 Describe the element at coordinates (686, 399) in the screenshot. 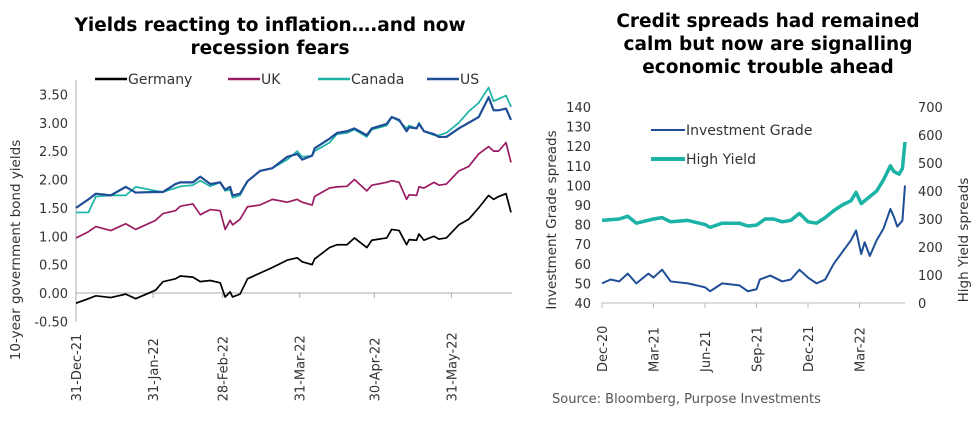

I see `source-note: Source: Bloomberg, Purpose Investments` at that location.